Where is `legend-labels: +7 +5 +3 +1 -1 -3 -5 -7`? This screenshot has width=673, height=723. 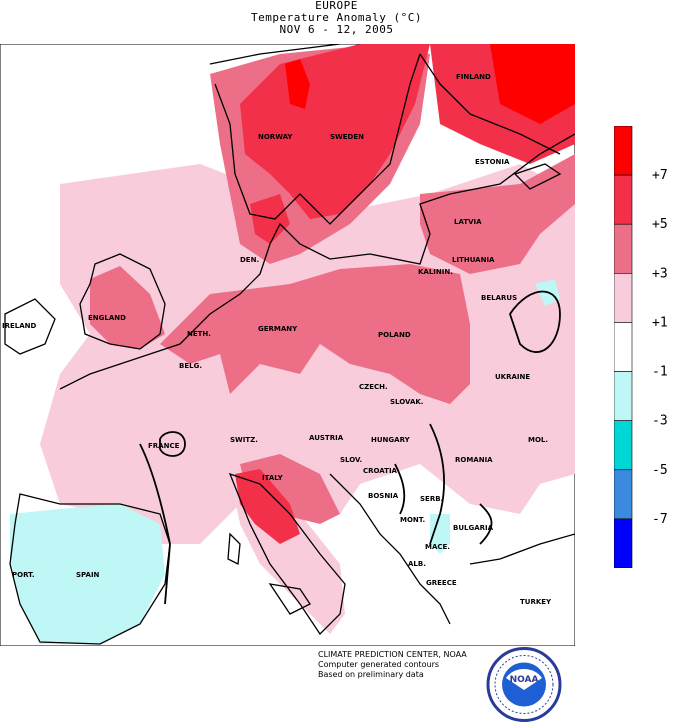 legend-labels: +7 +5 +3 +1 -1 -3 -5 -7 is located at coordinates (660, 347).